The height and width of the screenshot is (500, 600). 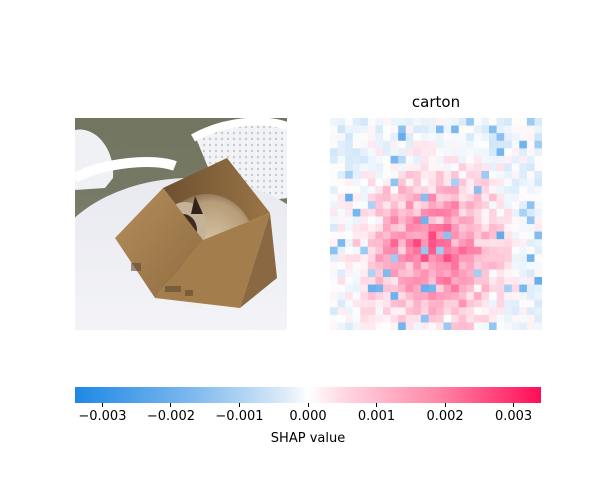 What do you see at coordinates (436, 102) in the screenshot?
I see `panel-title: carton` at bounding box center [436, 102].